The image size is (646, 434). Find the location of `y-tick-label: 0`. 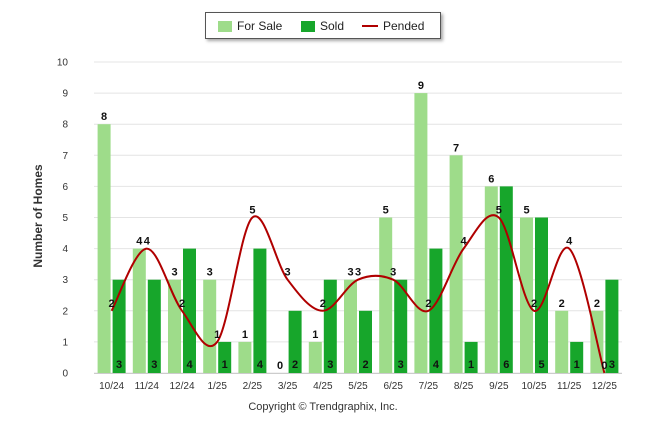

y-tick-label: 0 is located at coordinates (65, 374).